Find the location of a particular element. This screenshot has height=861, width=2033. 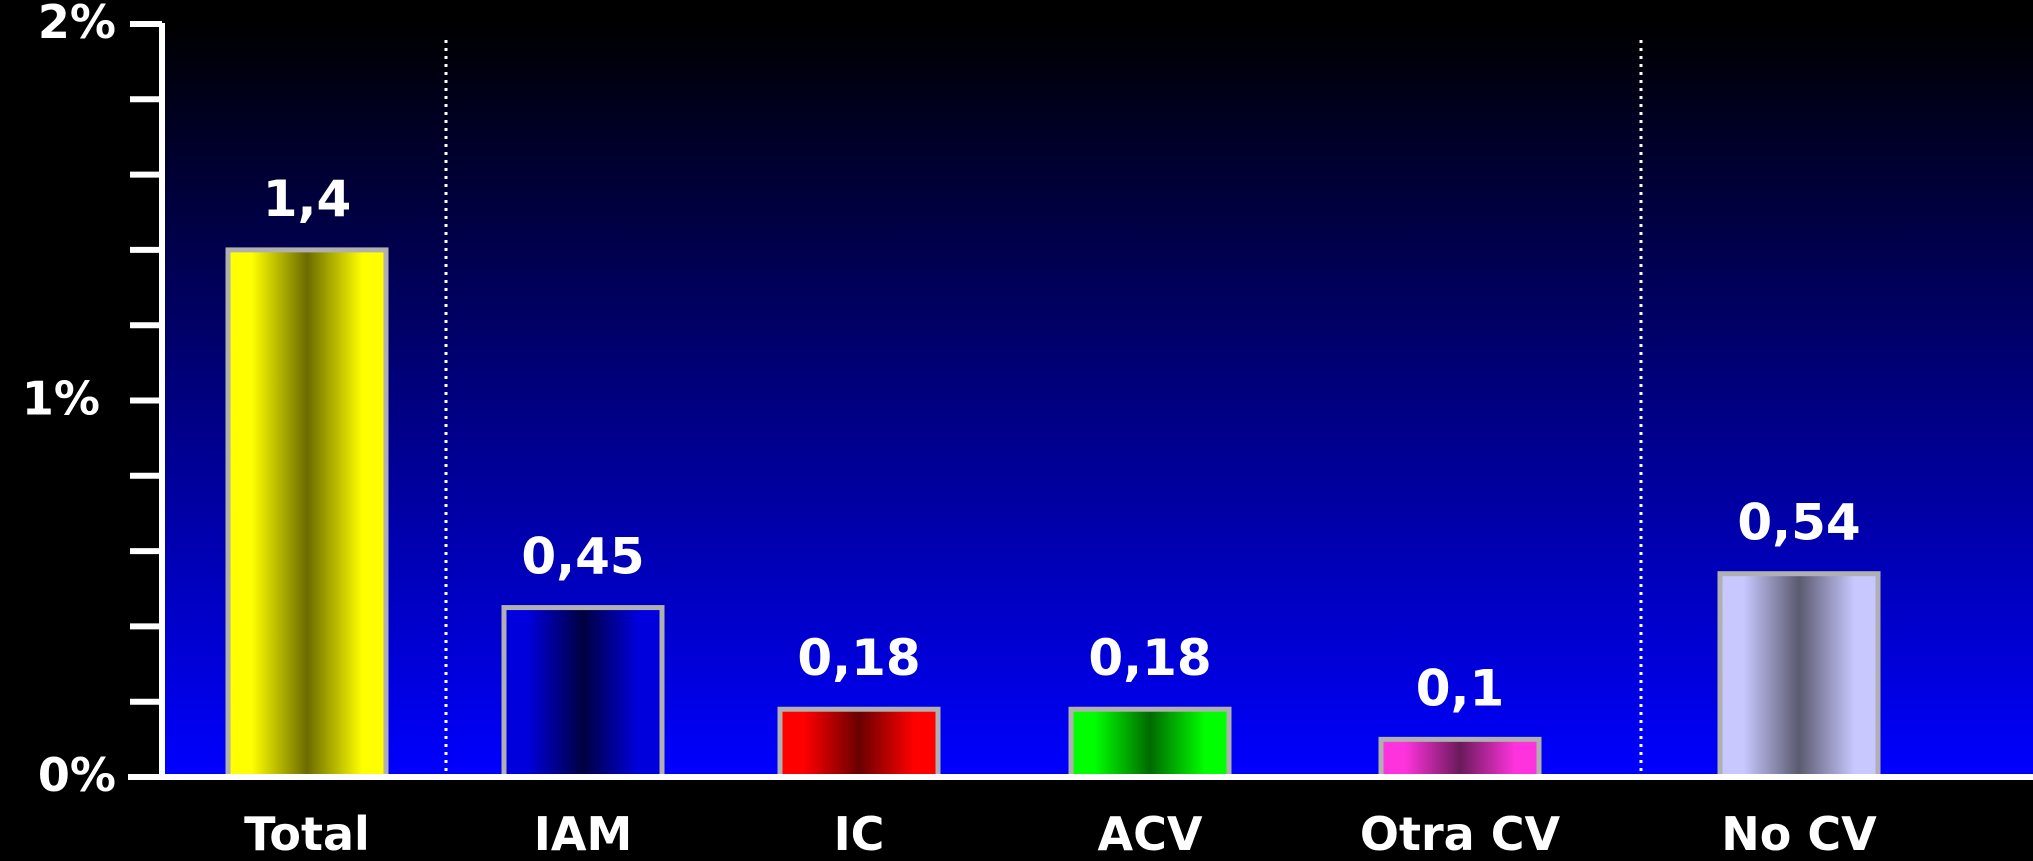

bar-no-cv is located at coordinates (1799, 675).